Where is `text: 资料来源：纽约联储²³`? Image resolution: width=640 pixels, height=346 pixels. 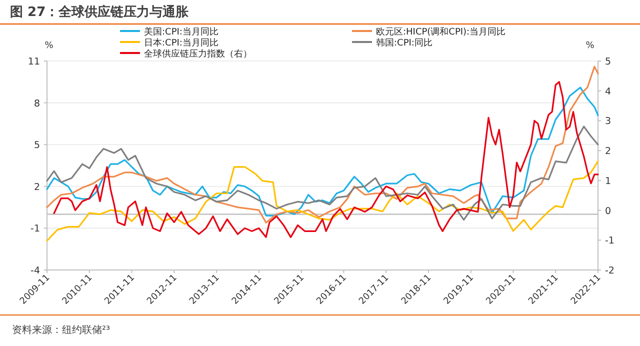
text: 资料来源：纽约联储²³ is located at coordinates (61, 330).